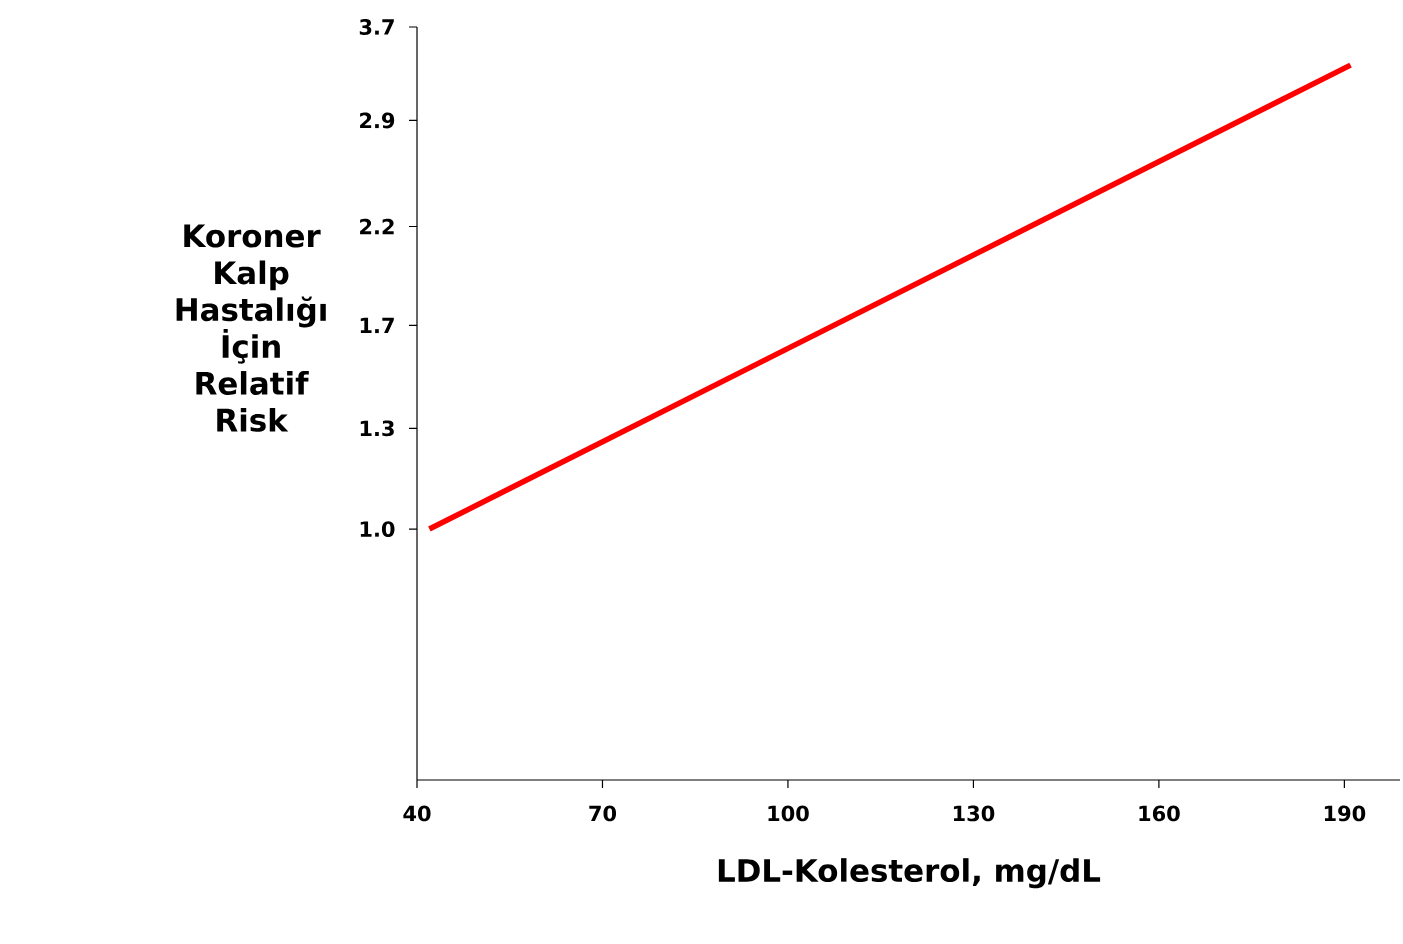 The height and width of the screenshot is (944, 1403). Describe the element at coordinates (377, 529) in the screenshot. I see `y-tick-label: 1.0` at that location.